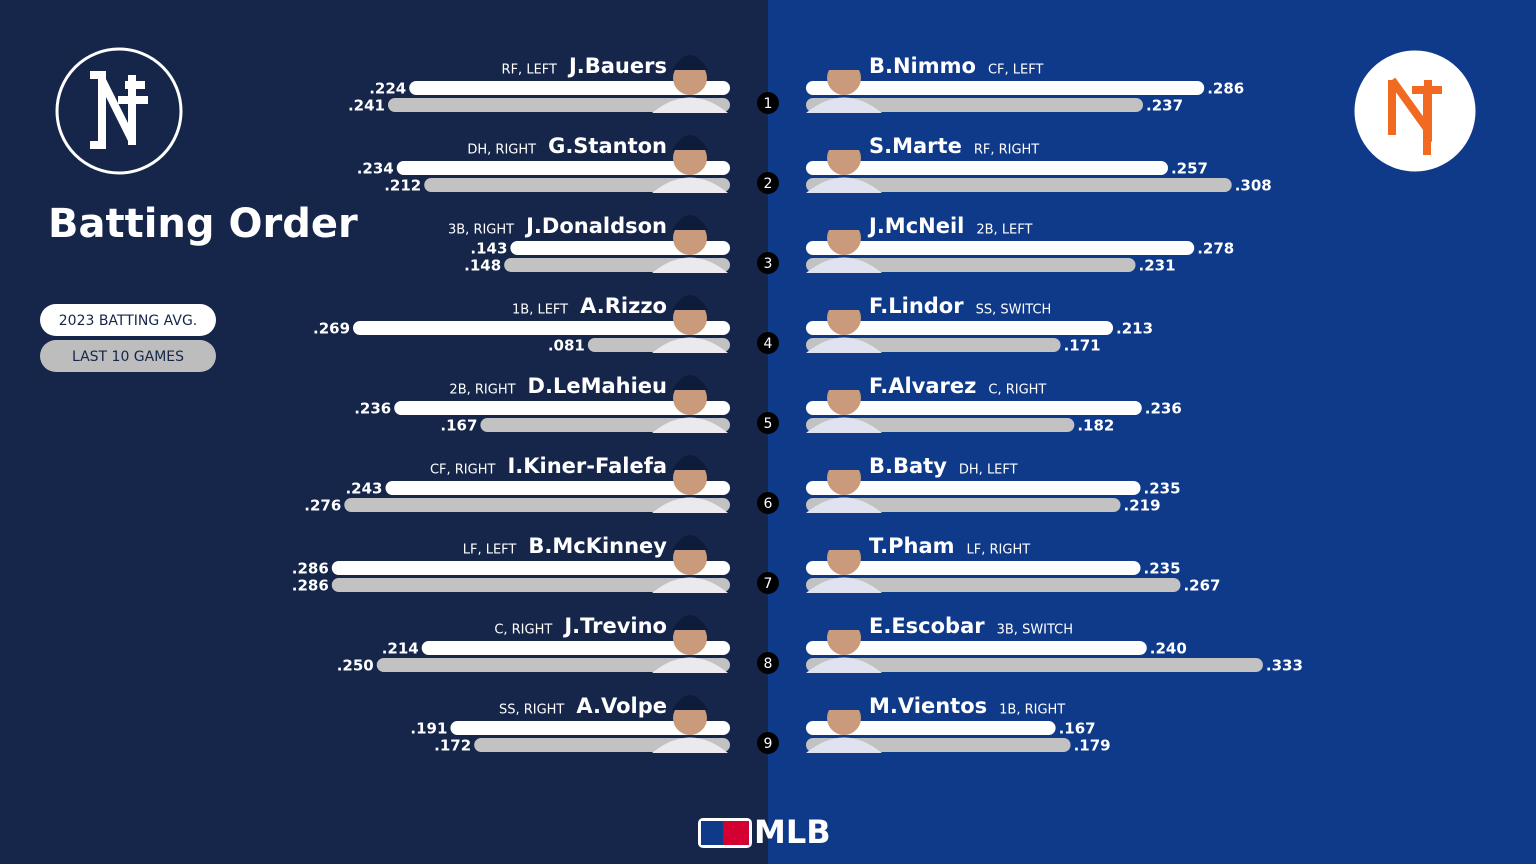 This screenshot has width=1536, height=868. What do you see at coordinates (621, 706) in the screenshot?
I see `player-name: A.Volpe` at bounding box center [621, 706].